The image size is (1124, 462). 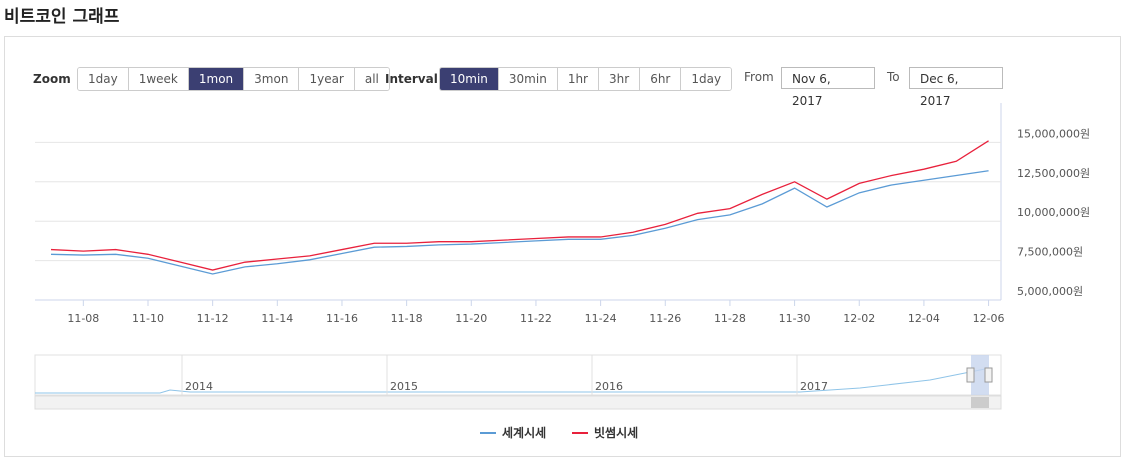 I want to click on y-tick-label: 5,000,000원, so click(x=1050, y=291).